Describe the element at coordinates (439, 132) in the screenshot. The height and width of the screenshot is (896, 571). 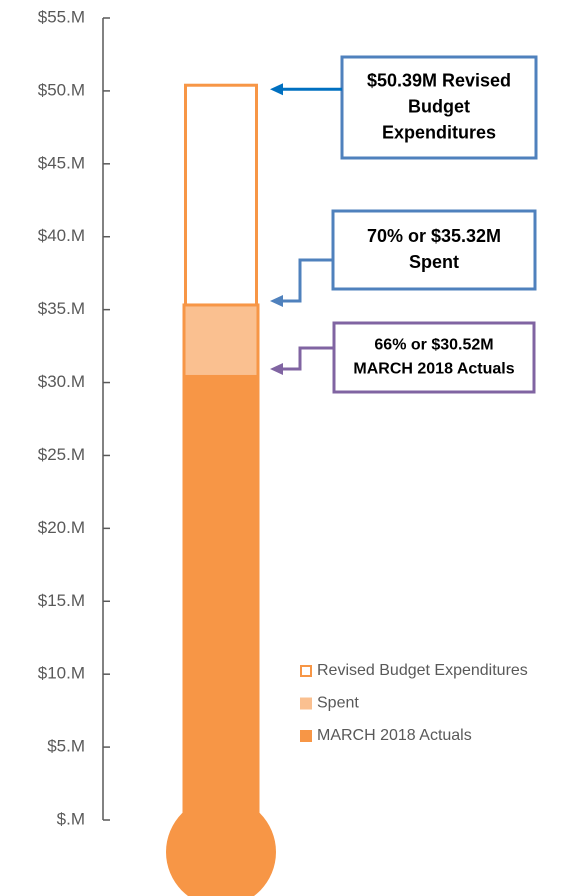
I see `annotation-text: Expenditures` at that location.